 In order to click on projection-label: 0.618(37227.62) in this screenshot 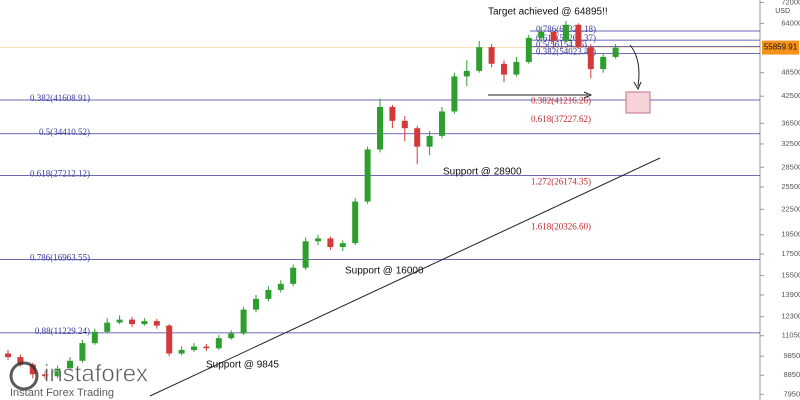, I will do `click(561, 119)`.